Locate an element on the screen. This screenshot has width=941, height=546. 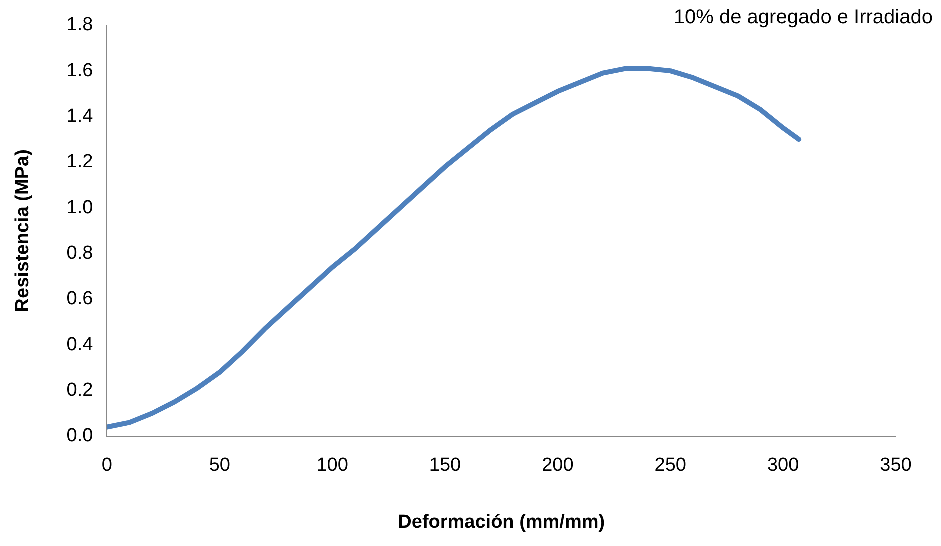
x-tick-label: 300 is located at coordinates (783, 465).